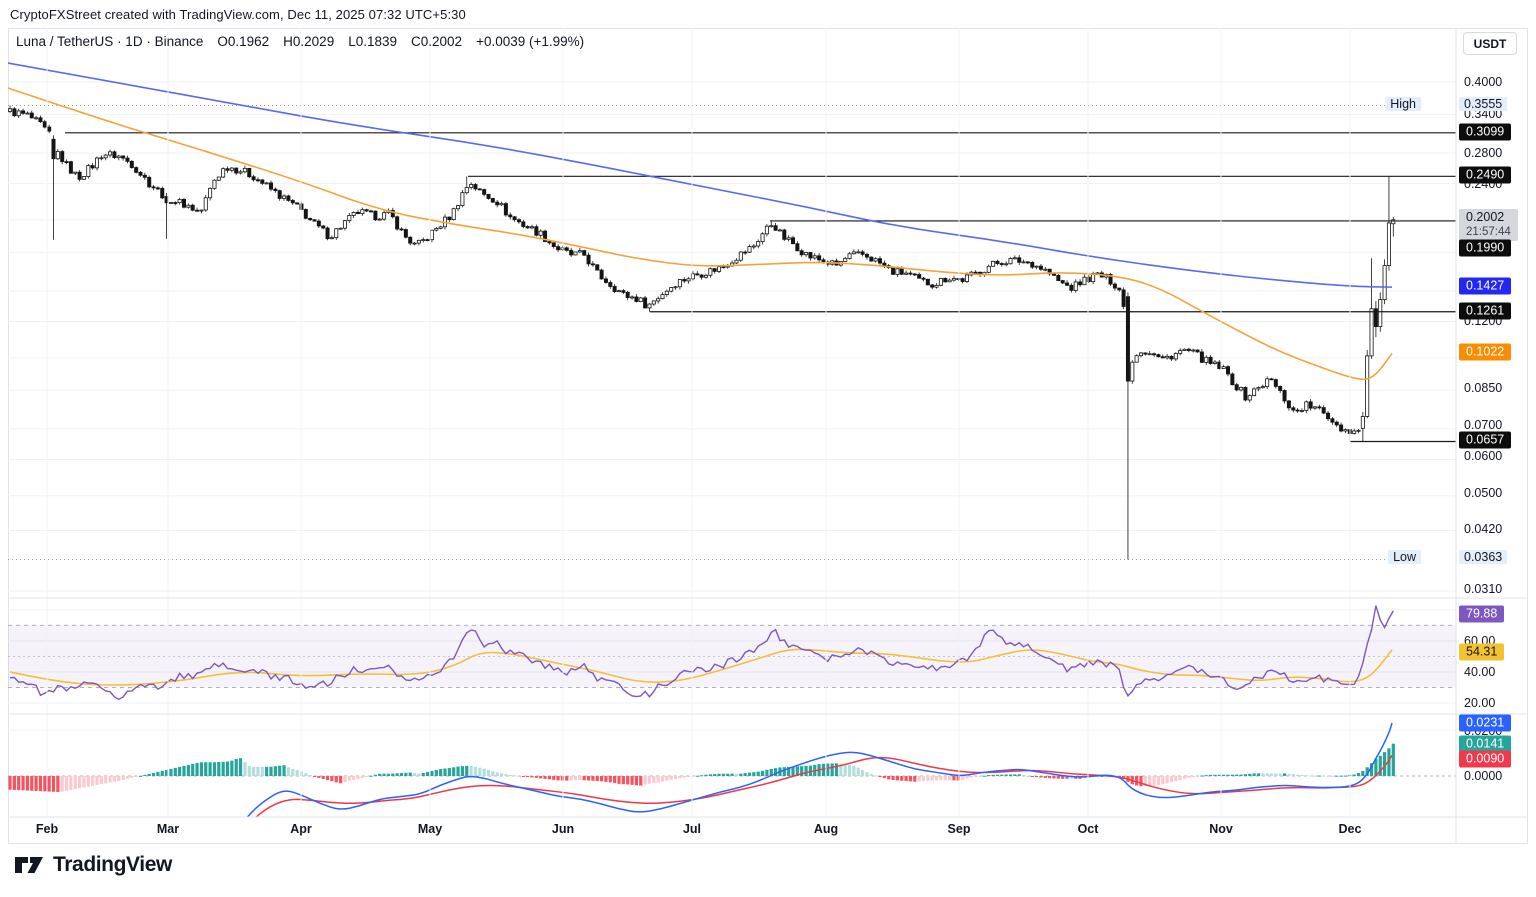  I want to click on low-marker-label: Low, so click(1404, 557).